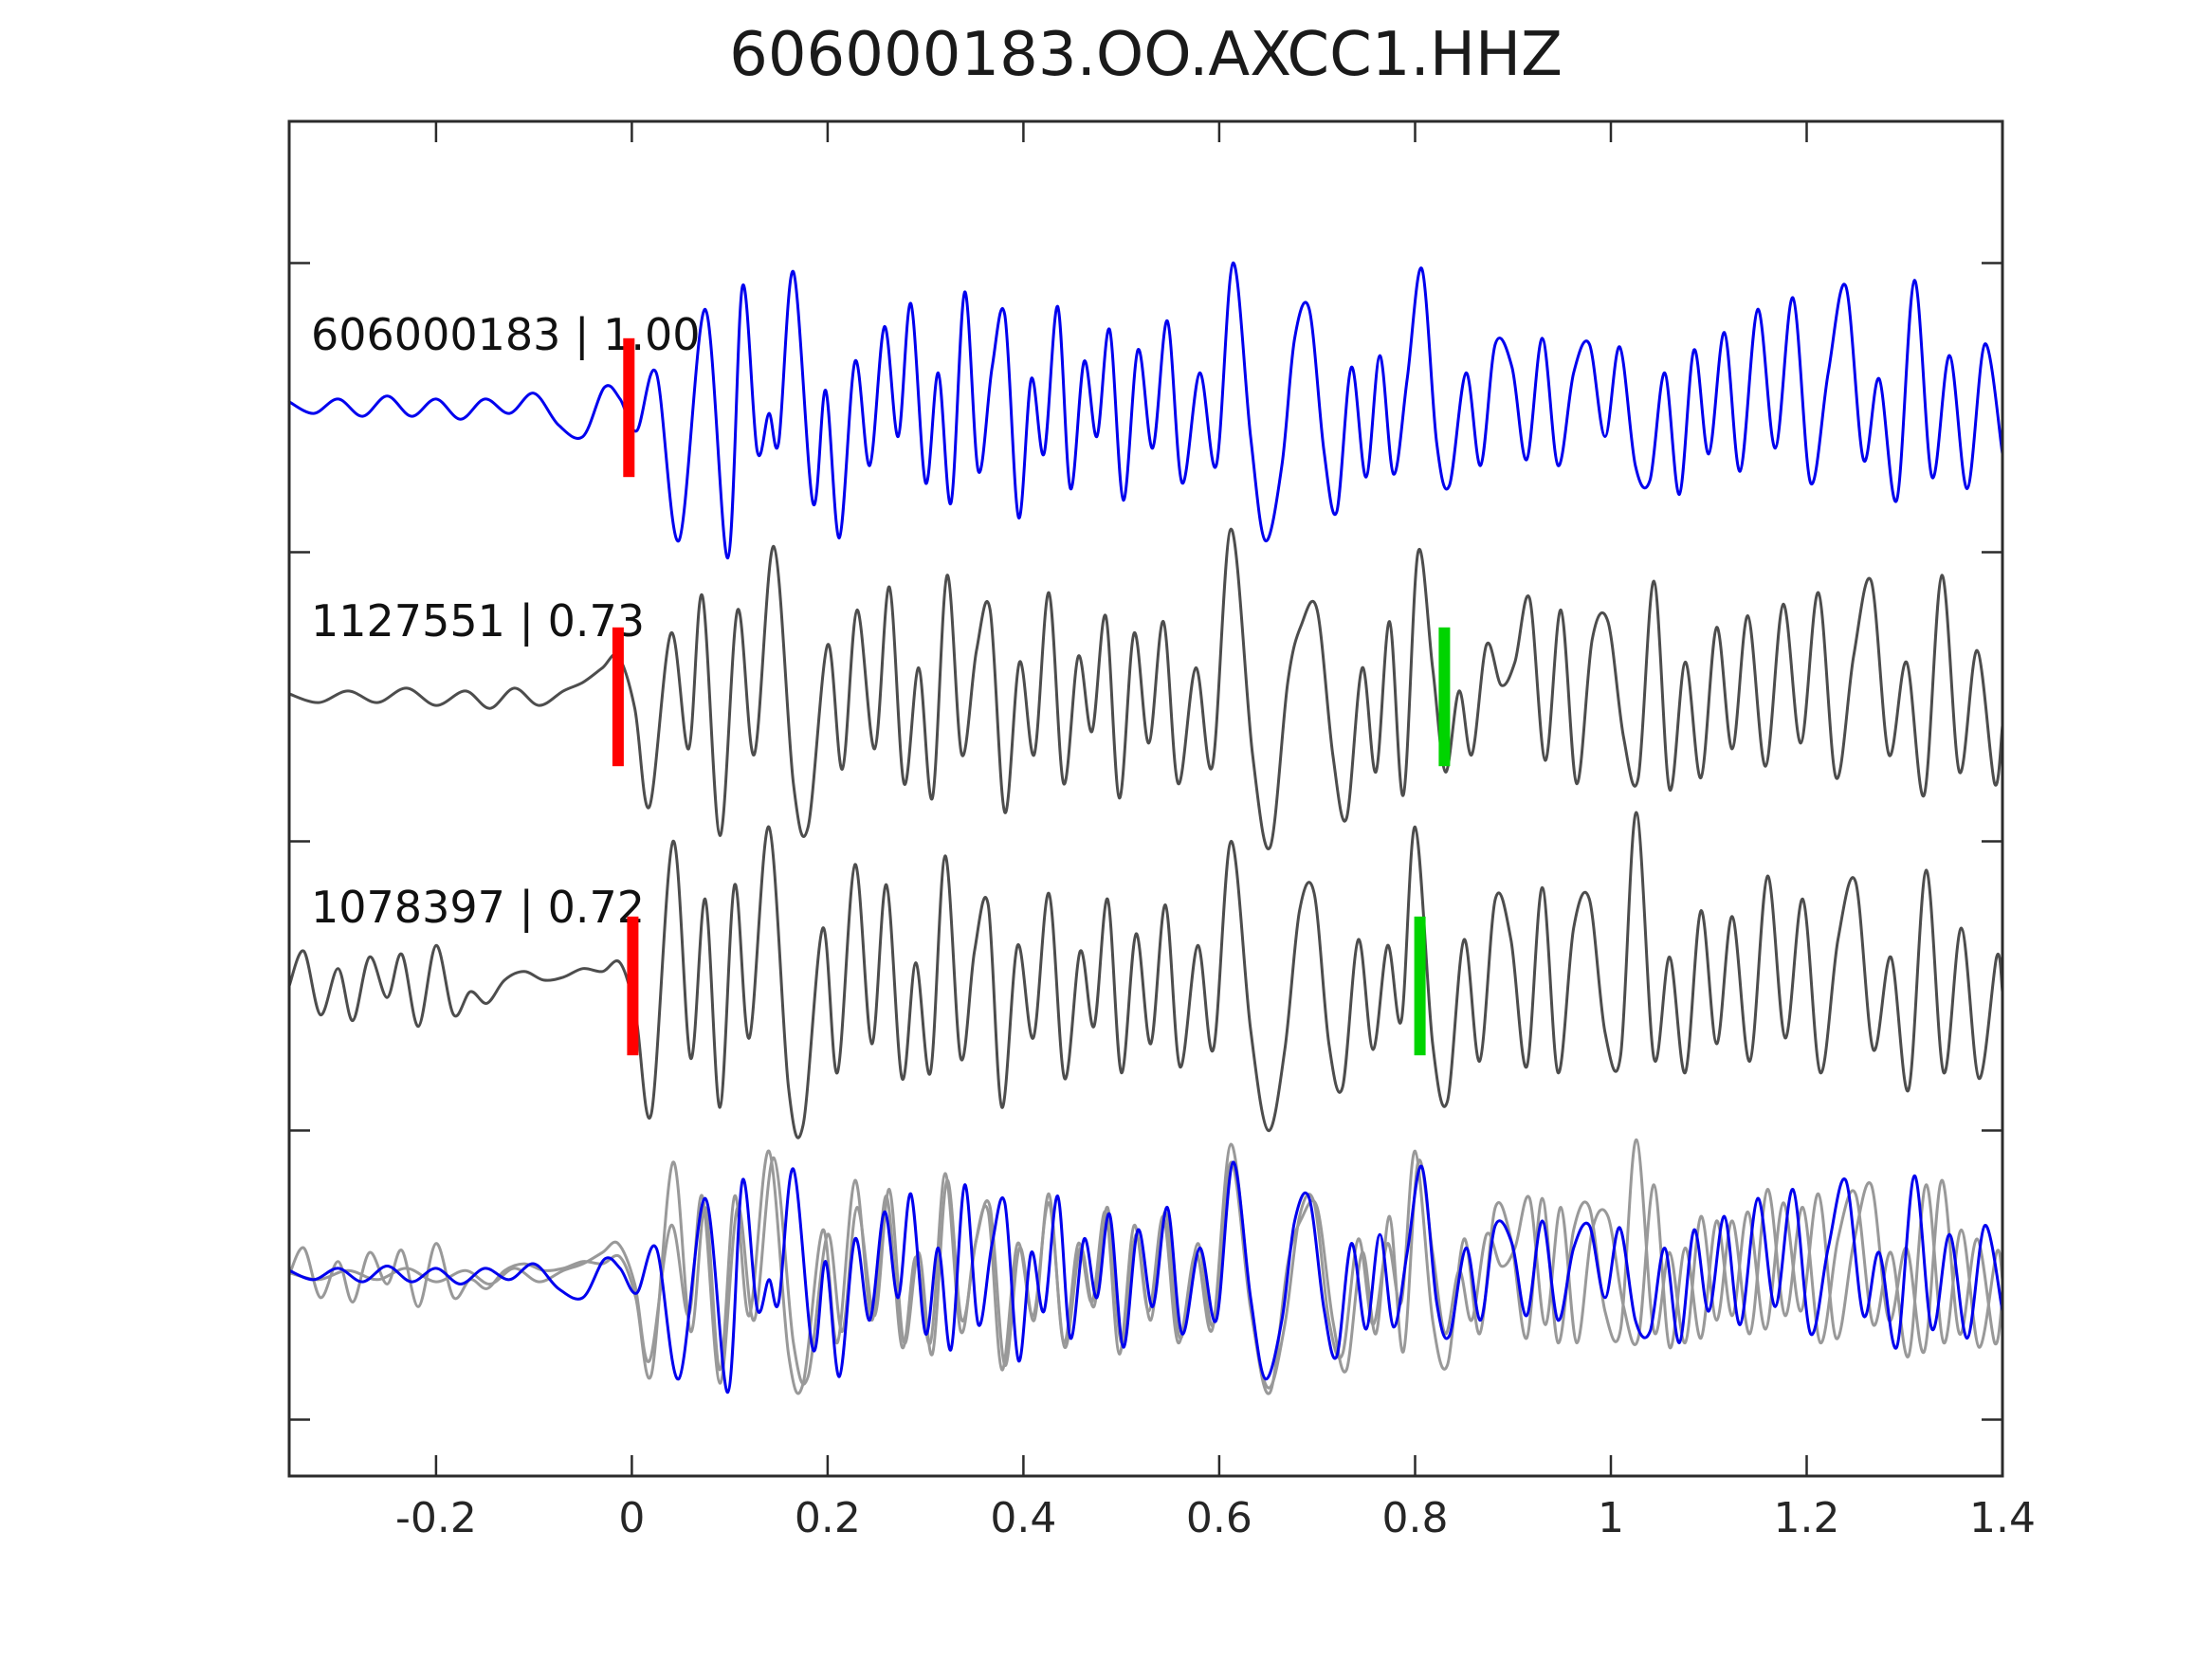 This screenshot has width=2212, height=1659. Describe the element at coordinates (1023, 1518) in the screenshot. I see `x-tick-label: 0.4` at that location.